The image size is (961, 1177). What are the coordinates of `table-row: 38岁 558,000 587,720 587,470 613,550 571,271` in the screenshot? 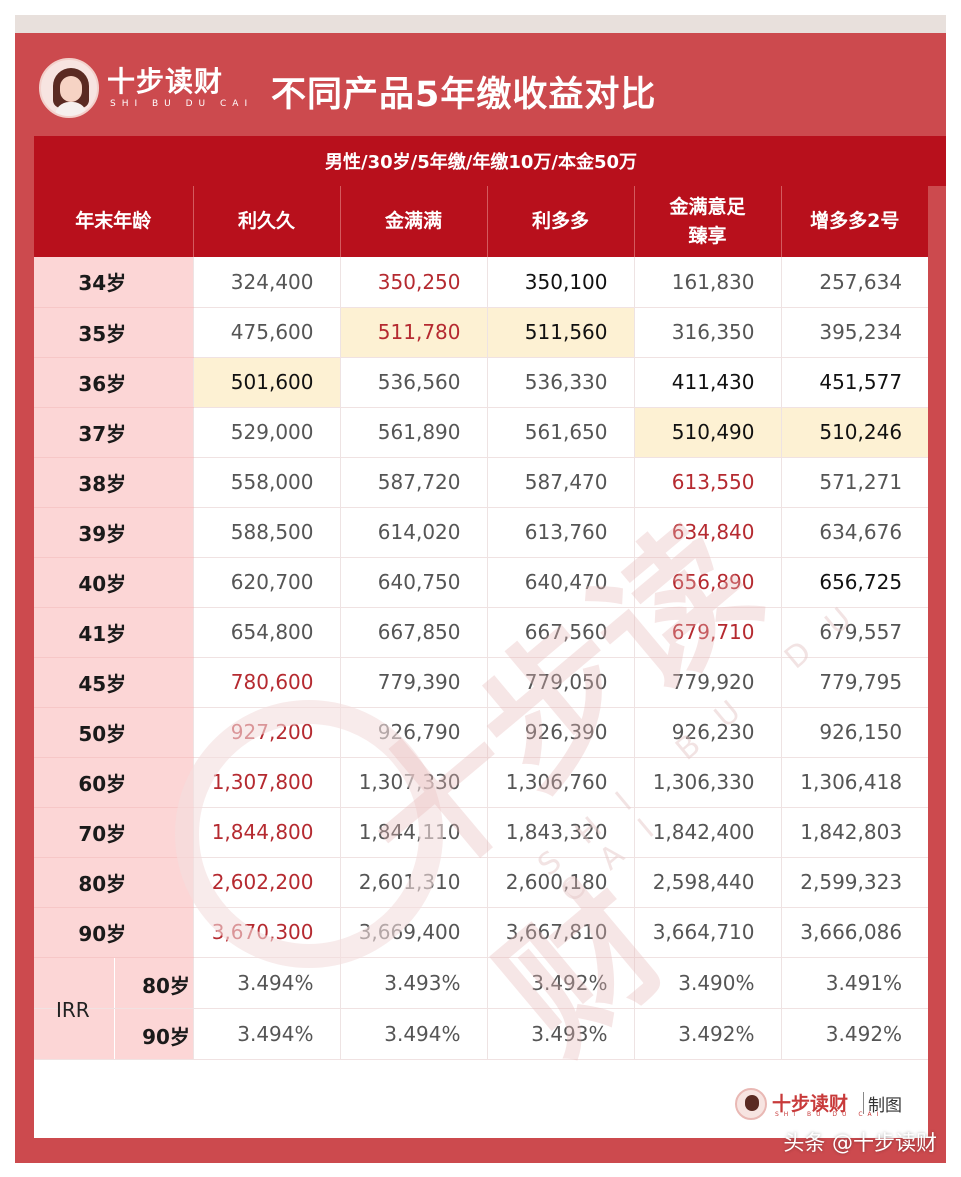 It's located at (481, 482).